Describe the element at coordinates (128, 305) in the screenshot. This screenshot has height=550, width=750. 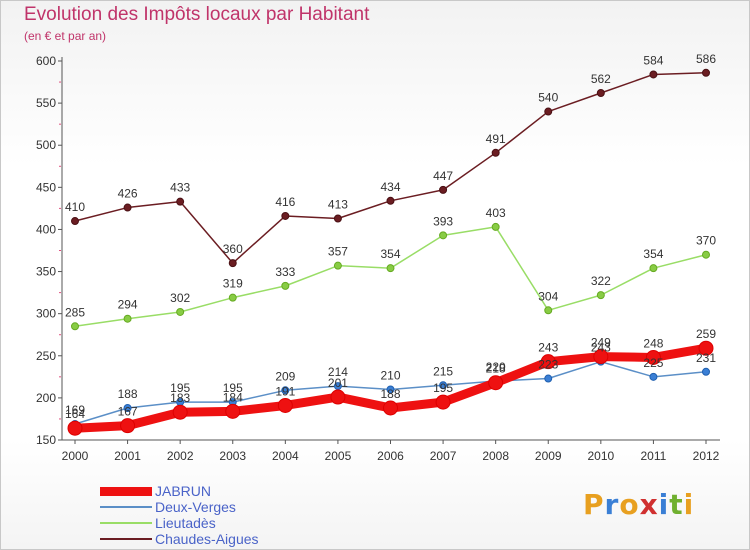
I see `data-label-lieutades: 294` at that location.